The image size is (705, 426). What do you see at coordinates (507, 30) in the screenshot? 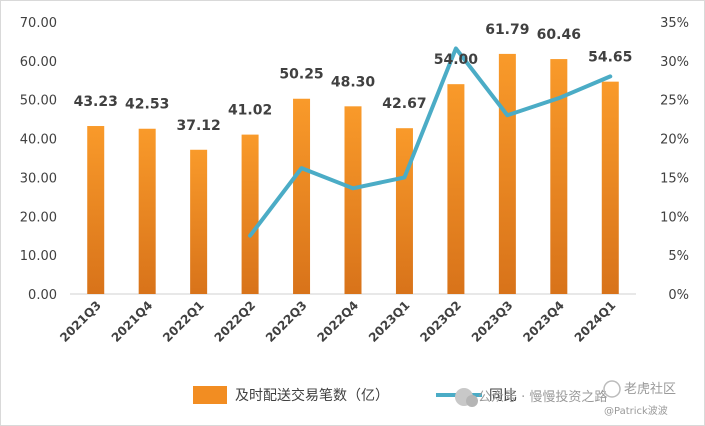
I see `data-label: 61.79` at bounding box center [507, 30].